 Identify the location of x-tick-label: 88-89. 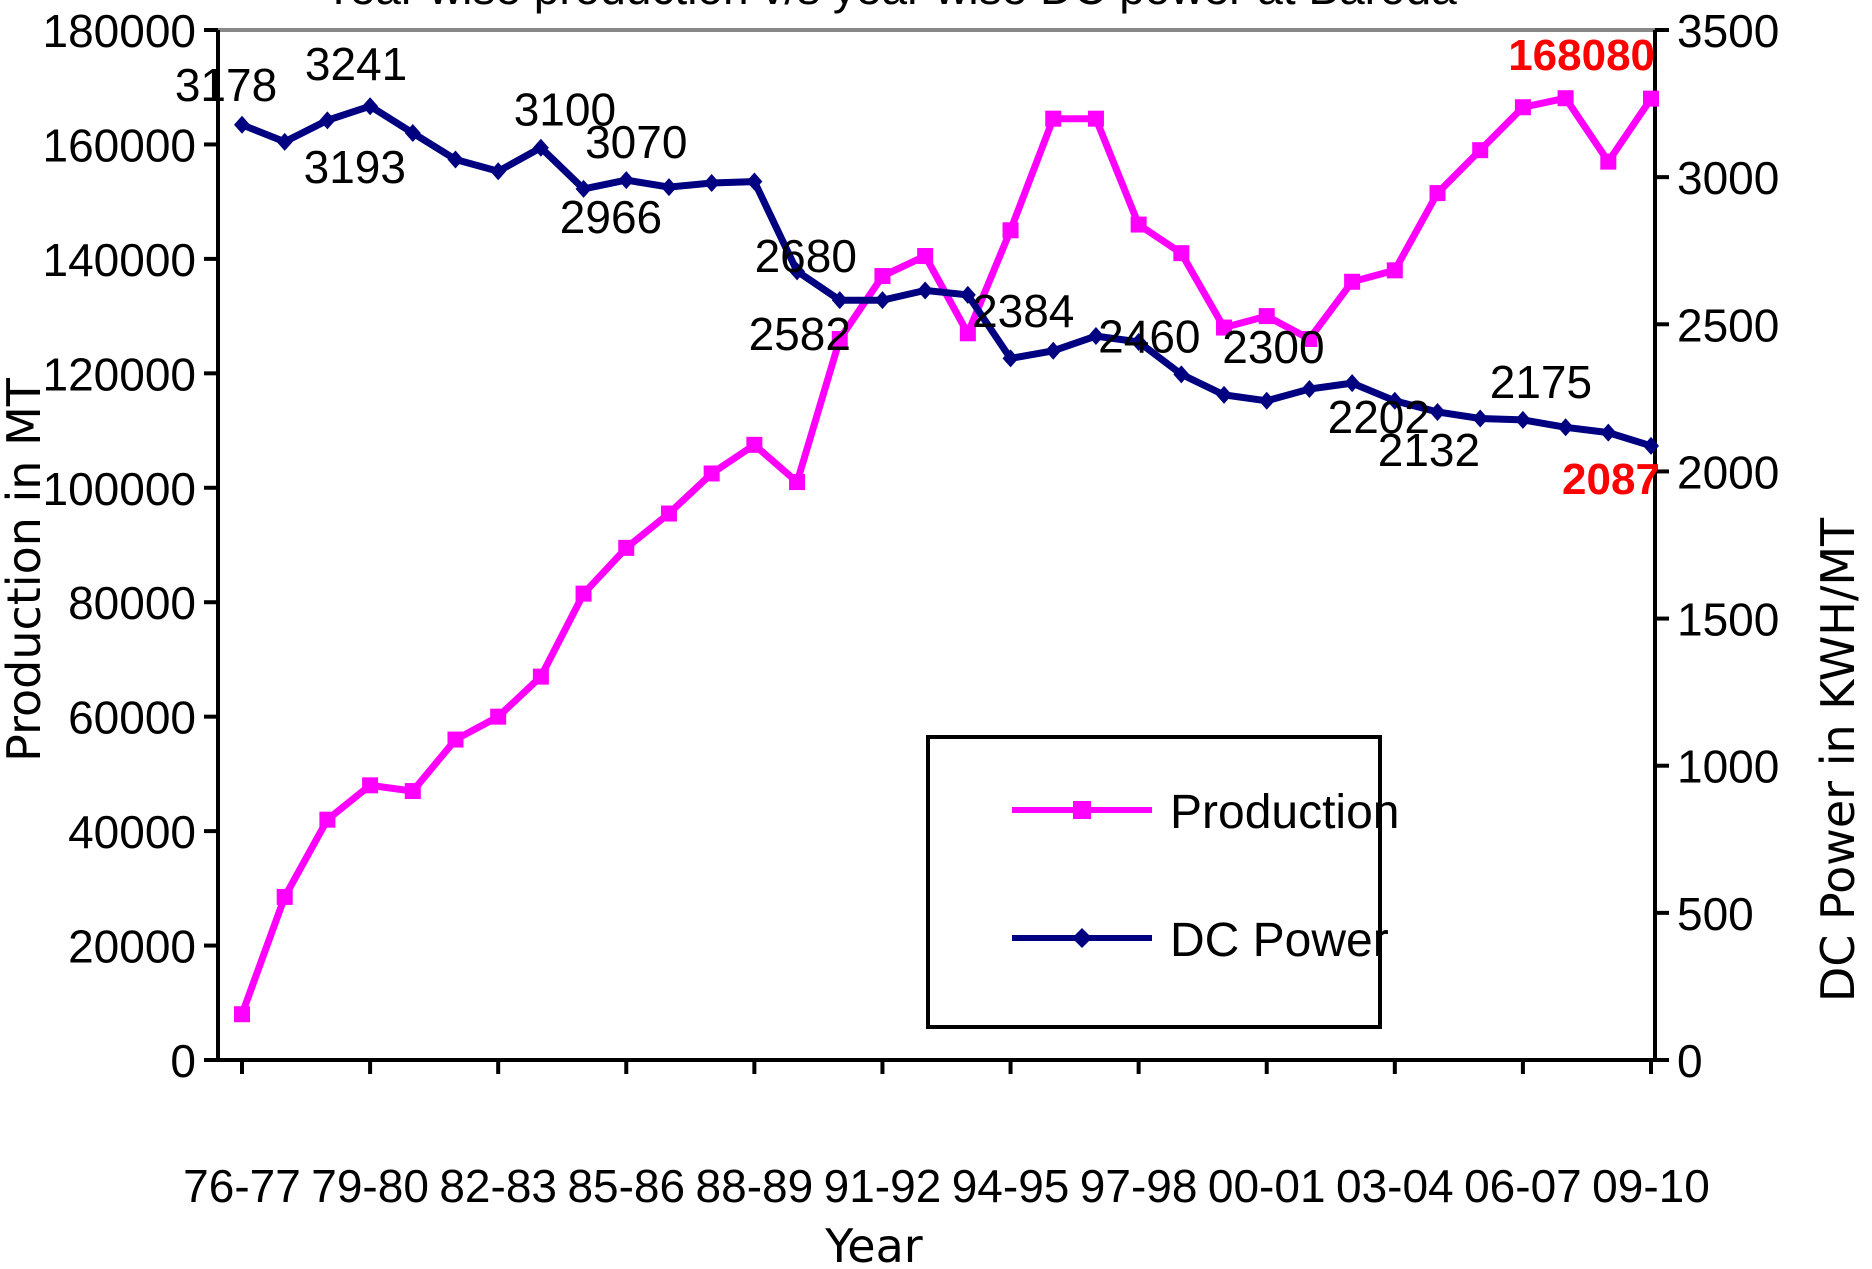
(755, 1186).